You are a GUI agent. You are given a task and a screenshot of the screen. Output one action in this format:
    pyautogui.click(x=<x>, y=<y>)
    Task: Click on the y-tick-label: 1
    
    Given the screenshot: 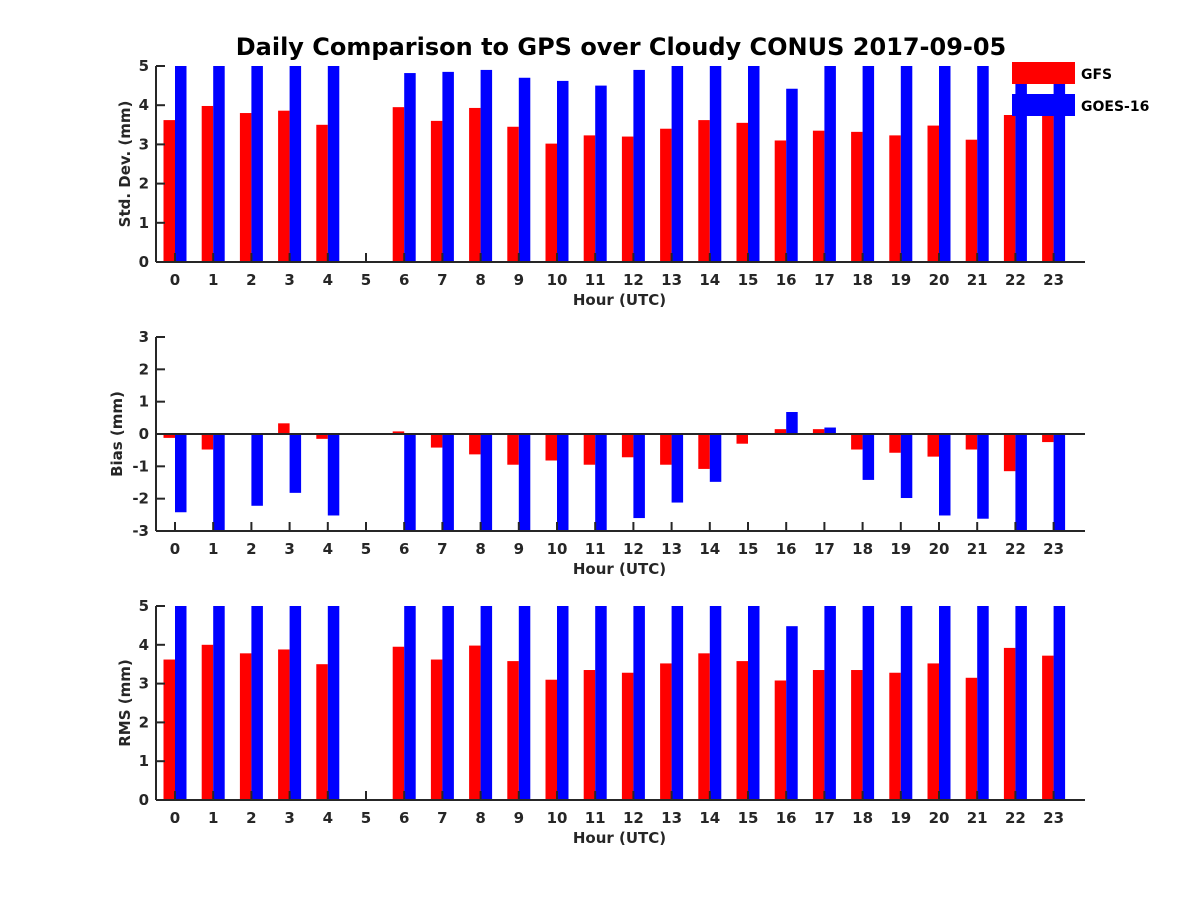 What is the action you would take?
    pyautogui.click(x=144, y=402)
    